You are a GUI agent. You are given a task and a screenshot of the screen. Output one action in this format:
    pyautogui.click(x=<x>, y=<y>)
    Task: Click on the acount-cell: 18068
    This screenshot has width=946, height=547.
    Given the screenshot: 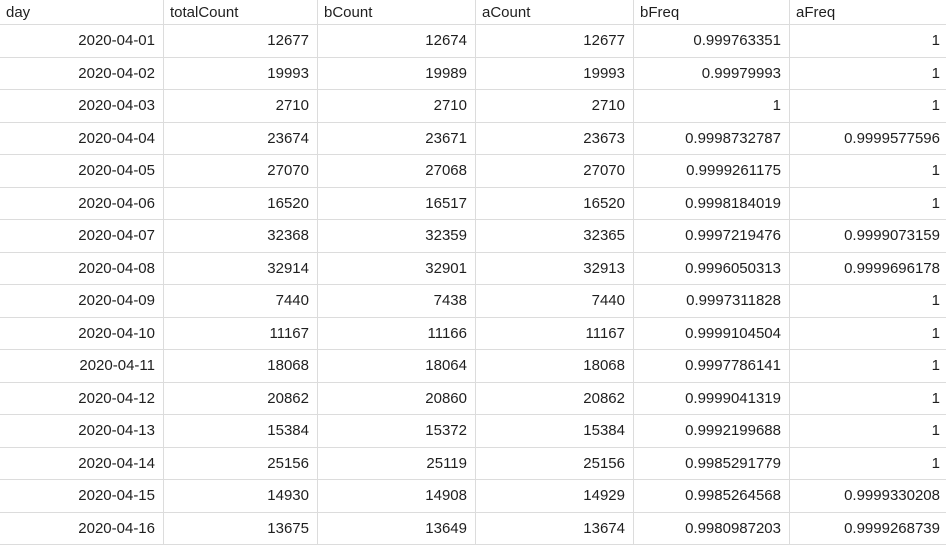 What is the action you would take?
    pyautogui.click(x=555, y=366)
    